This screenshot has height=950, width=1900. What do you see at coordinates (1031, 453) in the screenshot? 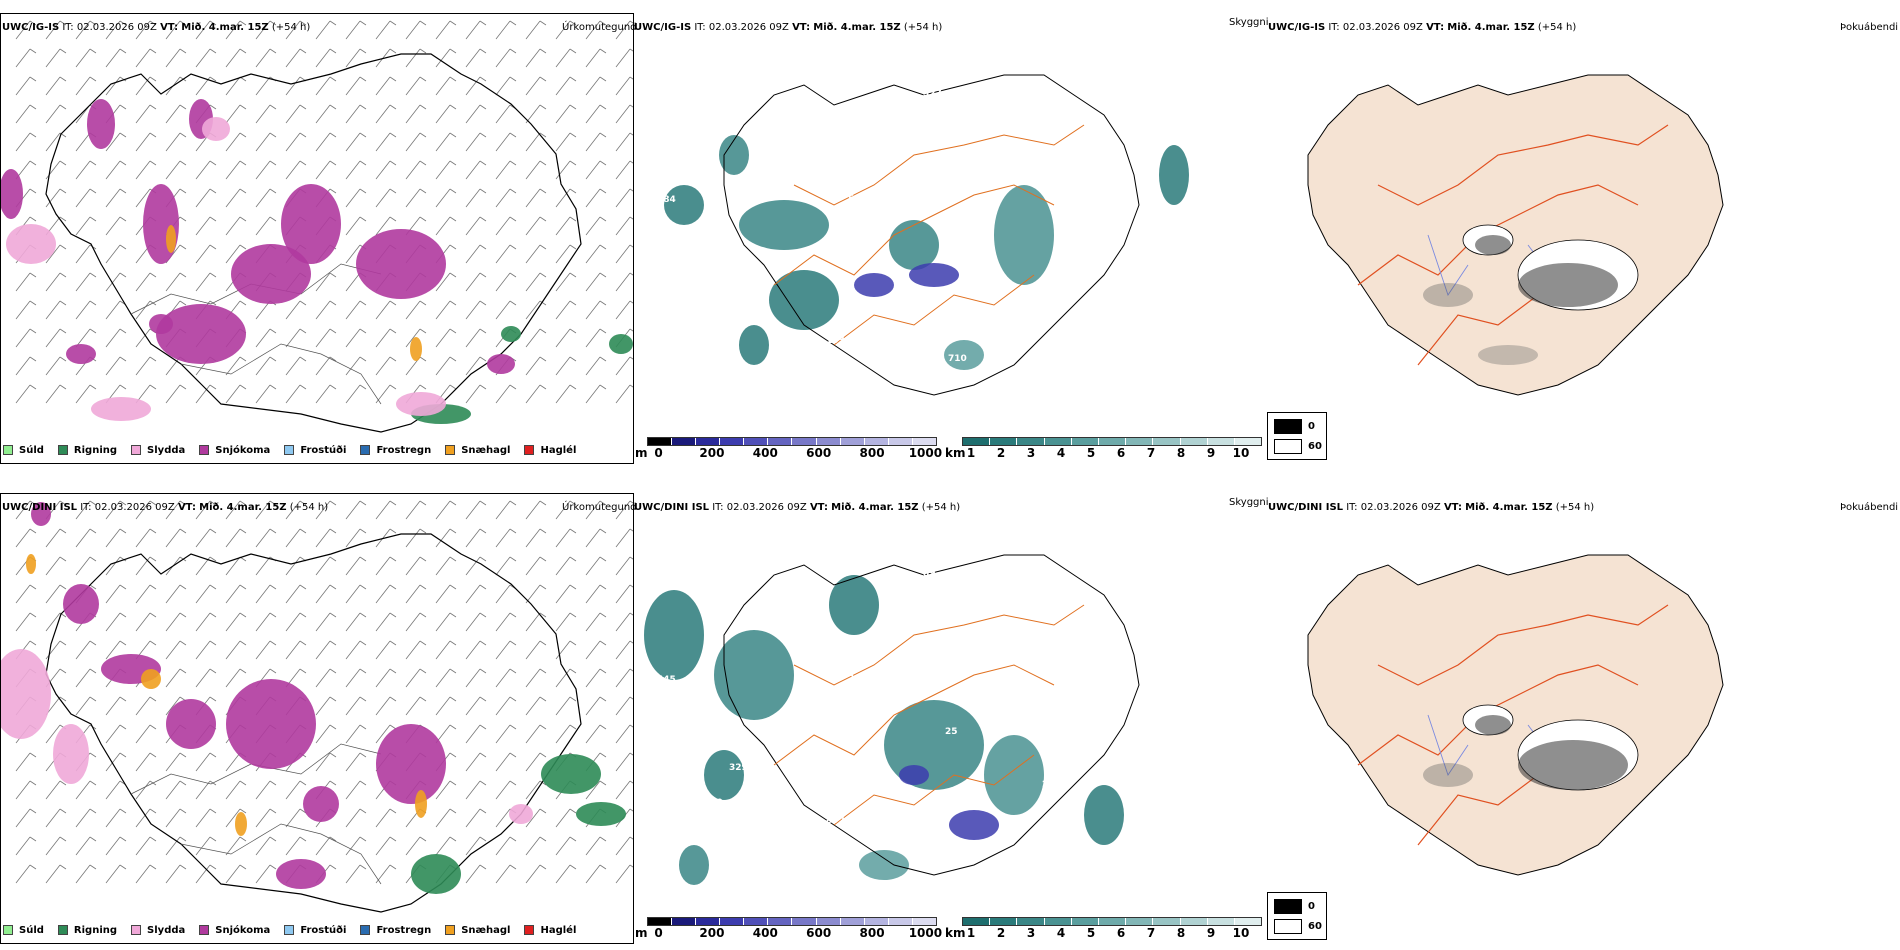
I see `visibility-tick: 3` at bounding box center [1031, 453].